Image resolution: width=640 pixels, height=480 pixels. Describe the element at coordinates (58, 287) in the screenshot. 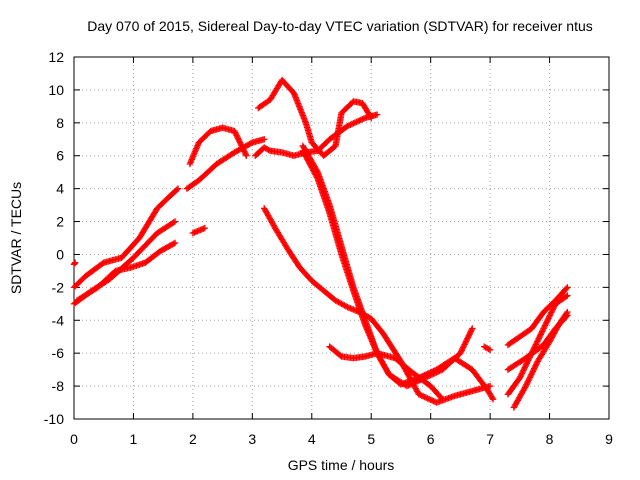

I see `y-tick-label: -2` at that location.